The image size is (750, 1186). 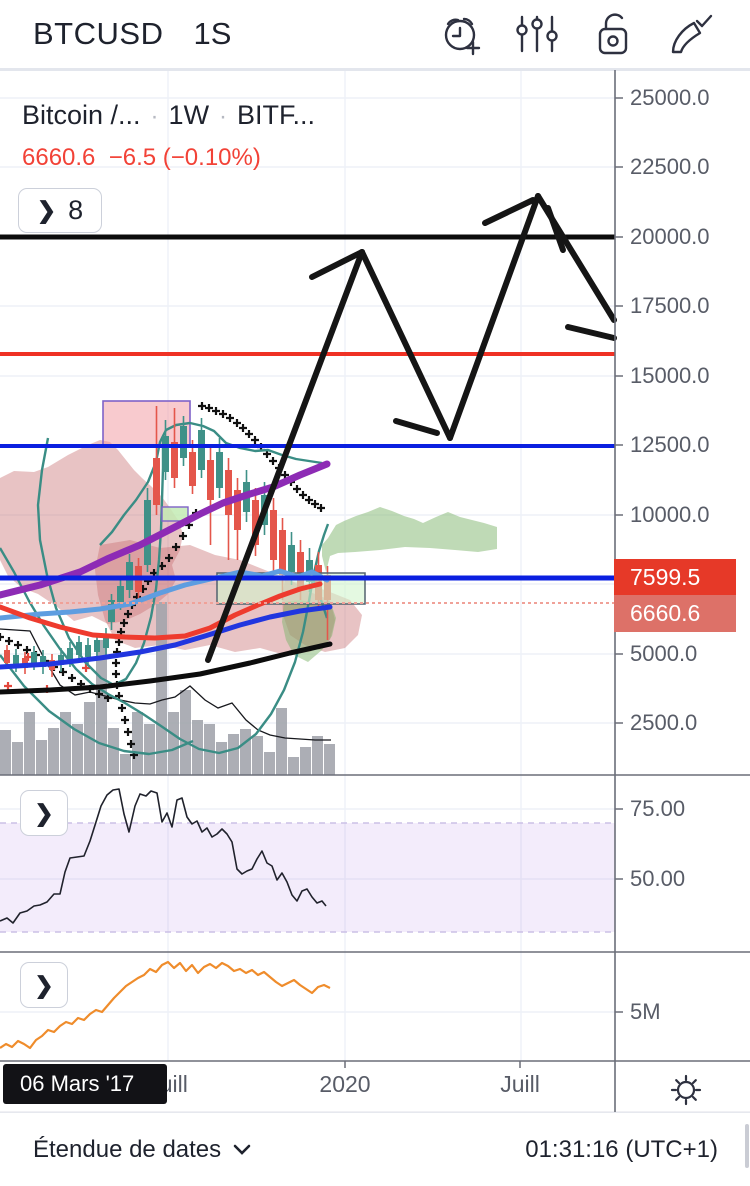 What do you see at coordinates (409, 539) in the screenshot?
I see `ichimoku-cloud-bullish` at bounding box center [409, 539].